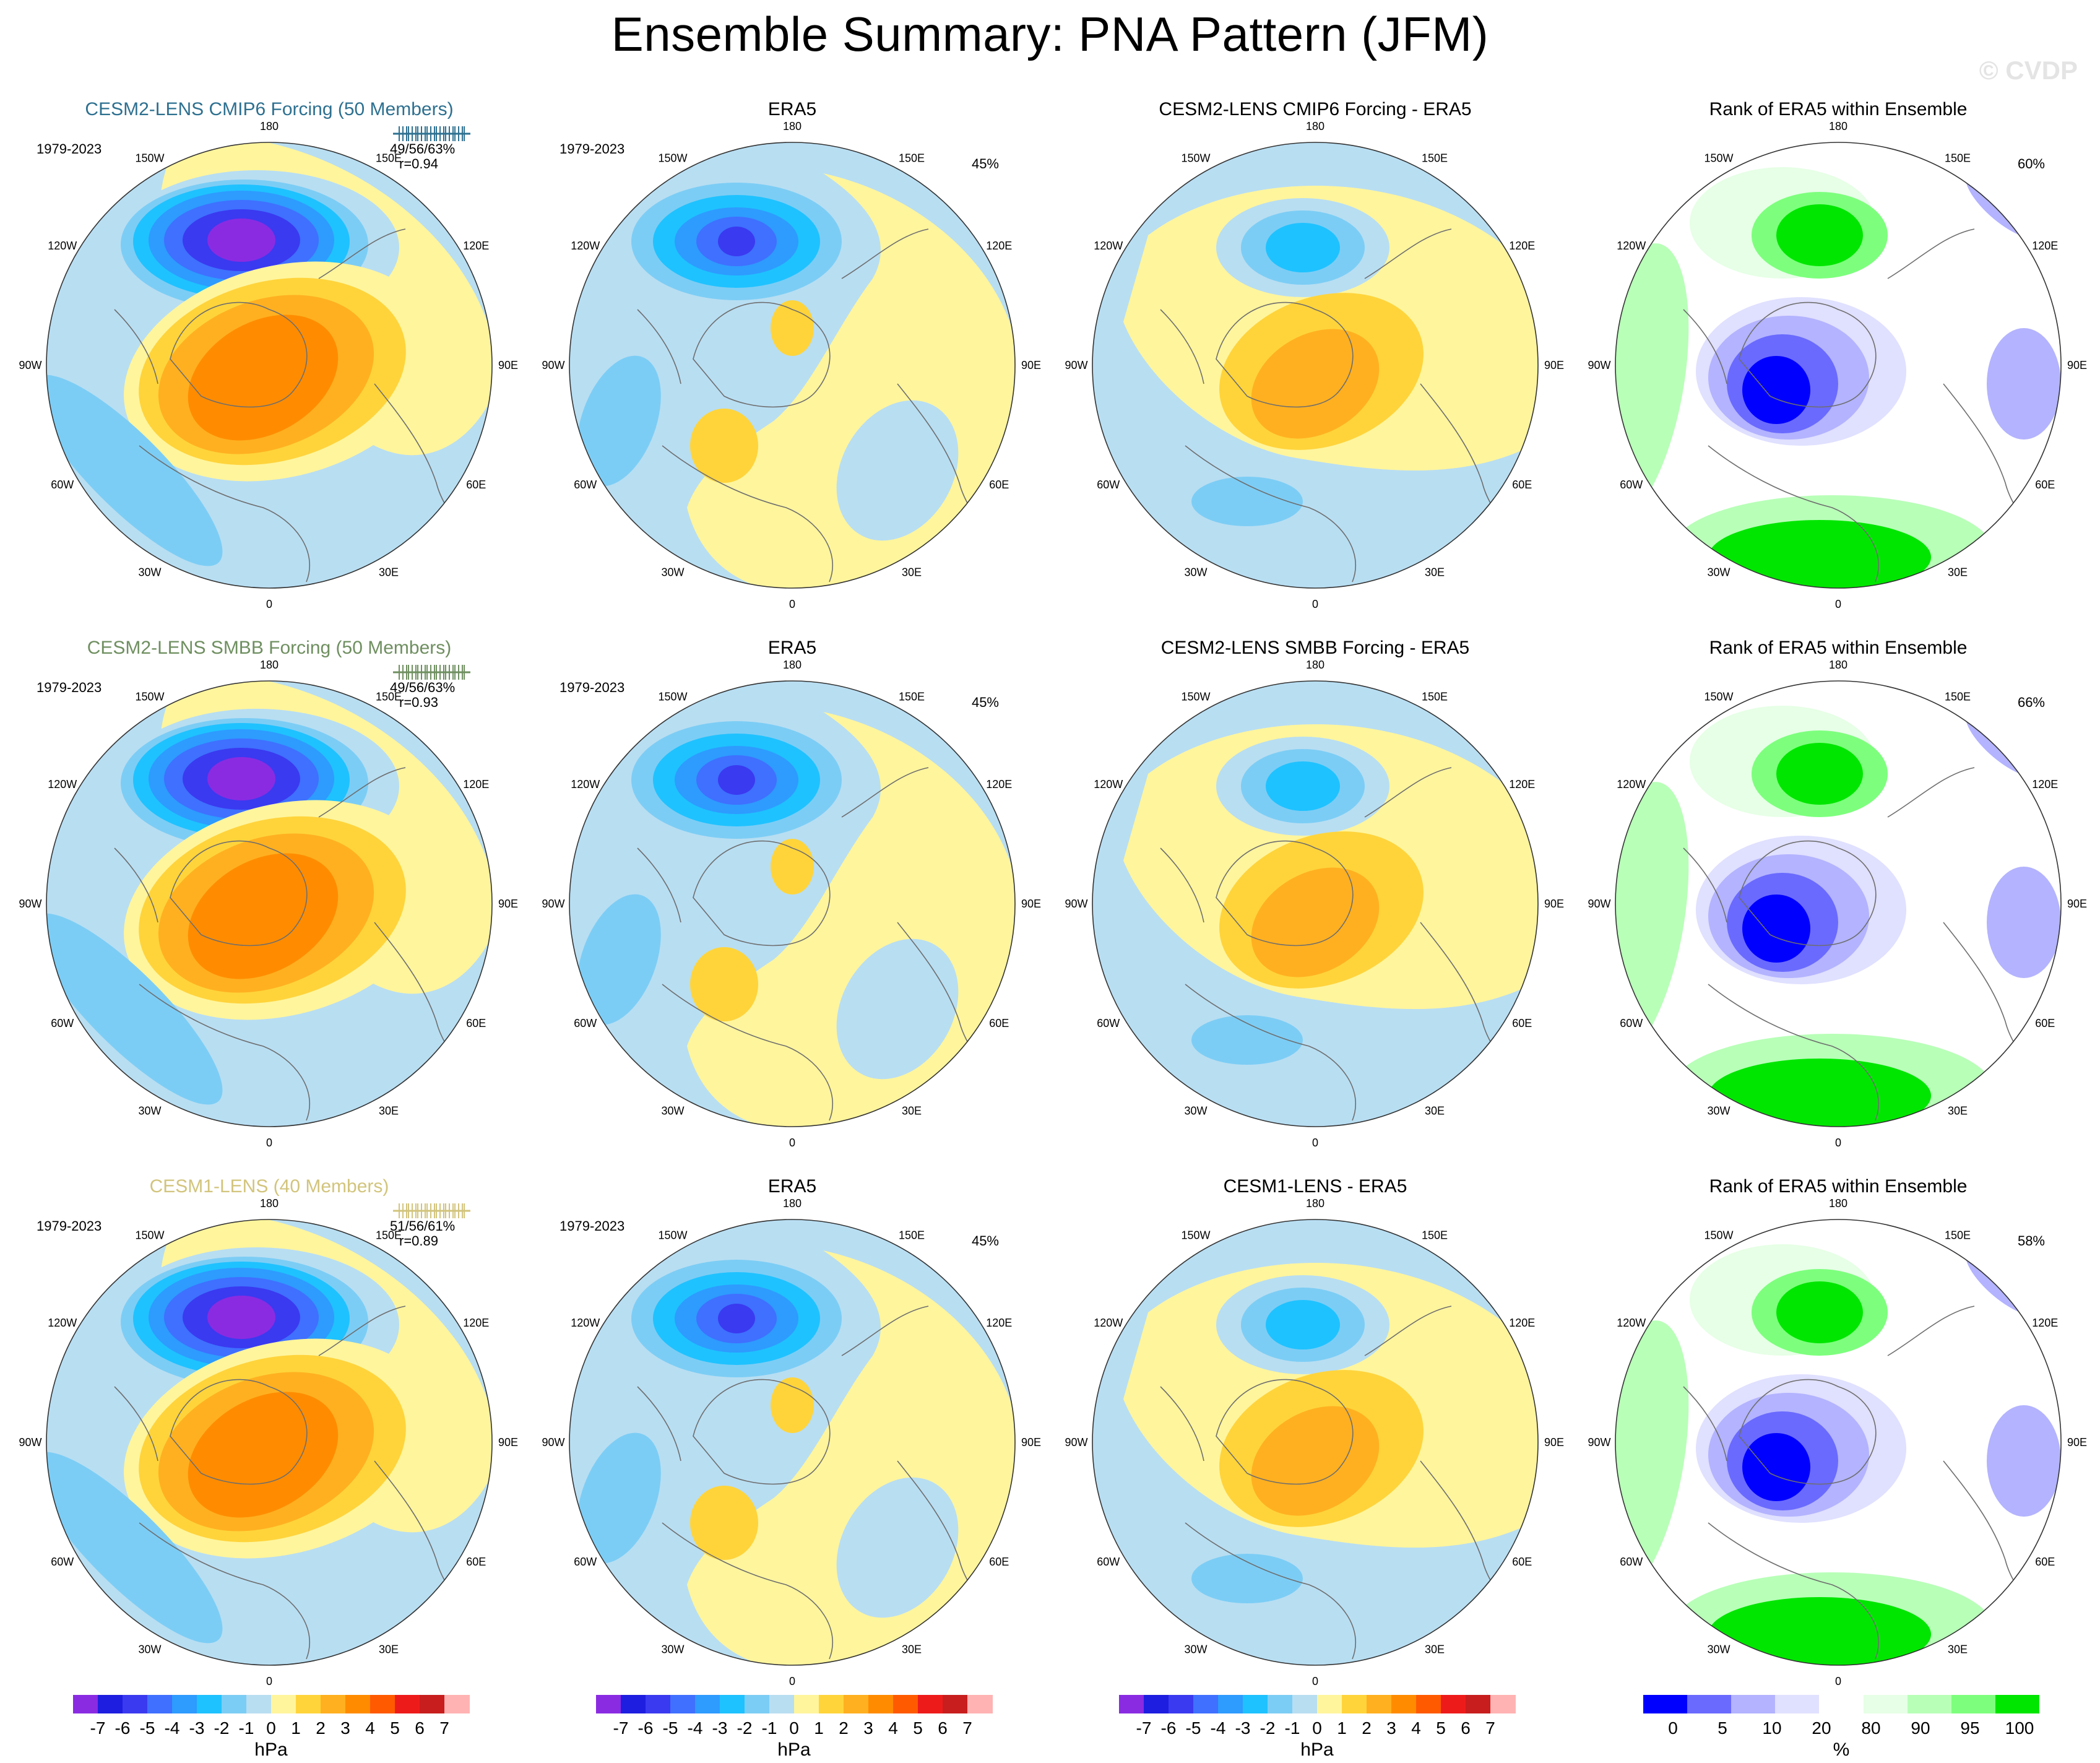  What do you see at coordinates (2024, 384) in the screenshot?
I see `zone-east` at bounding box center [2024, 384].